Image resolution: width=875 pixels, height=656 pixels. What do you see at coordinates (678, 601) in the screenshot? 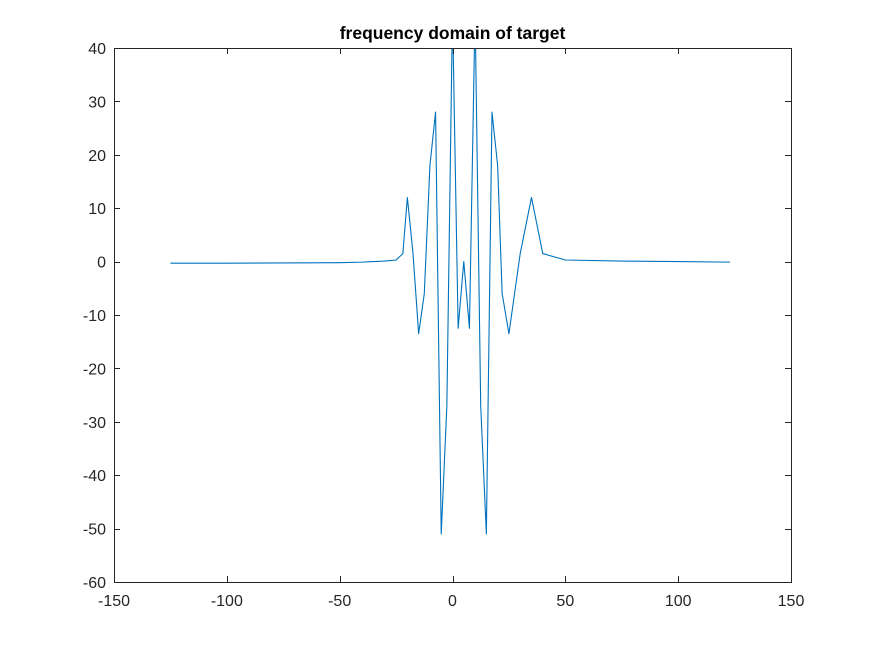
I see `x-tick-label: 100` at bounding box center [678, 601].